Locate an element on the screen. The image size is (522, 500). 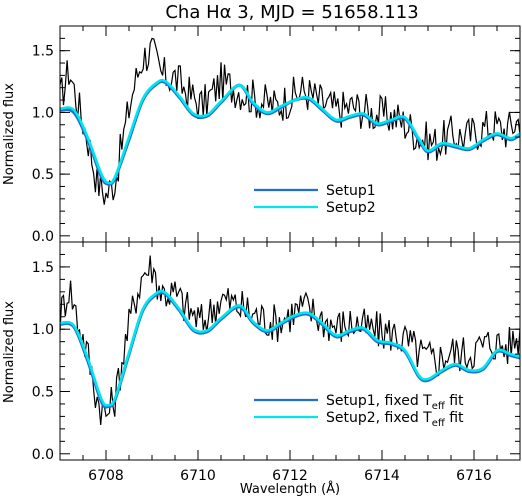
legend-label: Setup1 is located at coordinates (351, 191).